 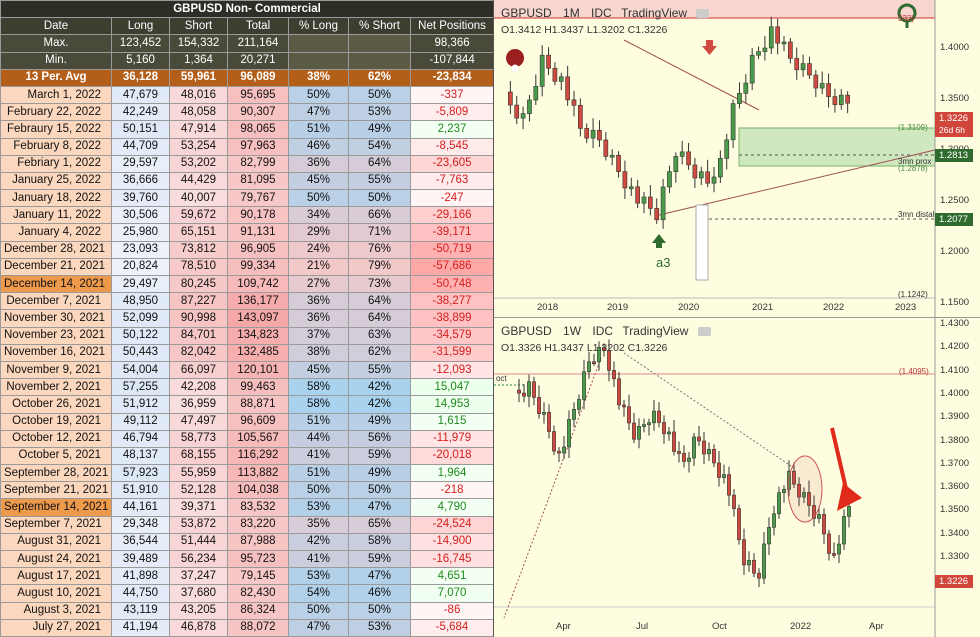 I want to click on y-tick: 1.3600, so click(x=955, y=487).